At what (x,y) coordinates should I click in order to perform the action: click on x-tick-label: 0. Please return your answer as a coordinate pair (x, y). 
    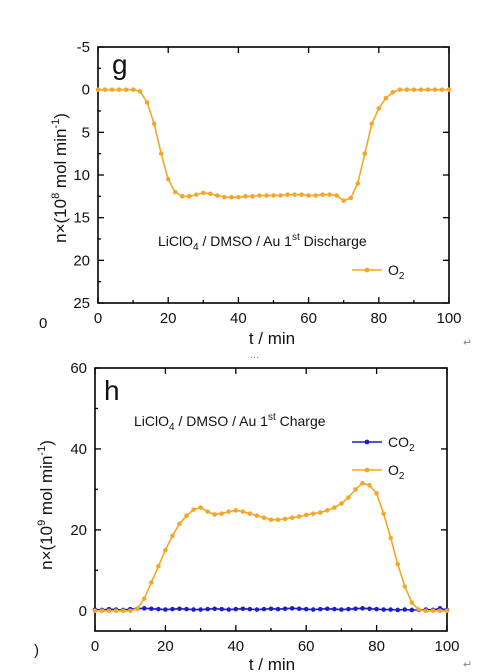
    Looking at the image, I should click on (95, 646).